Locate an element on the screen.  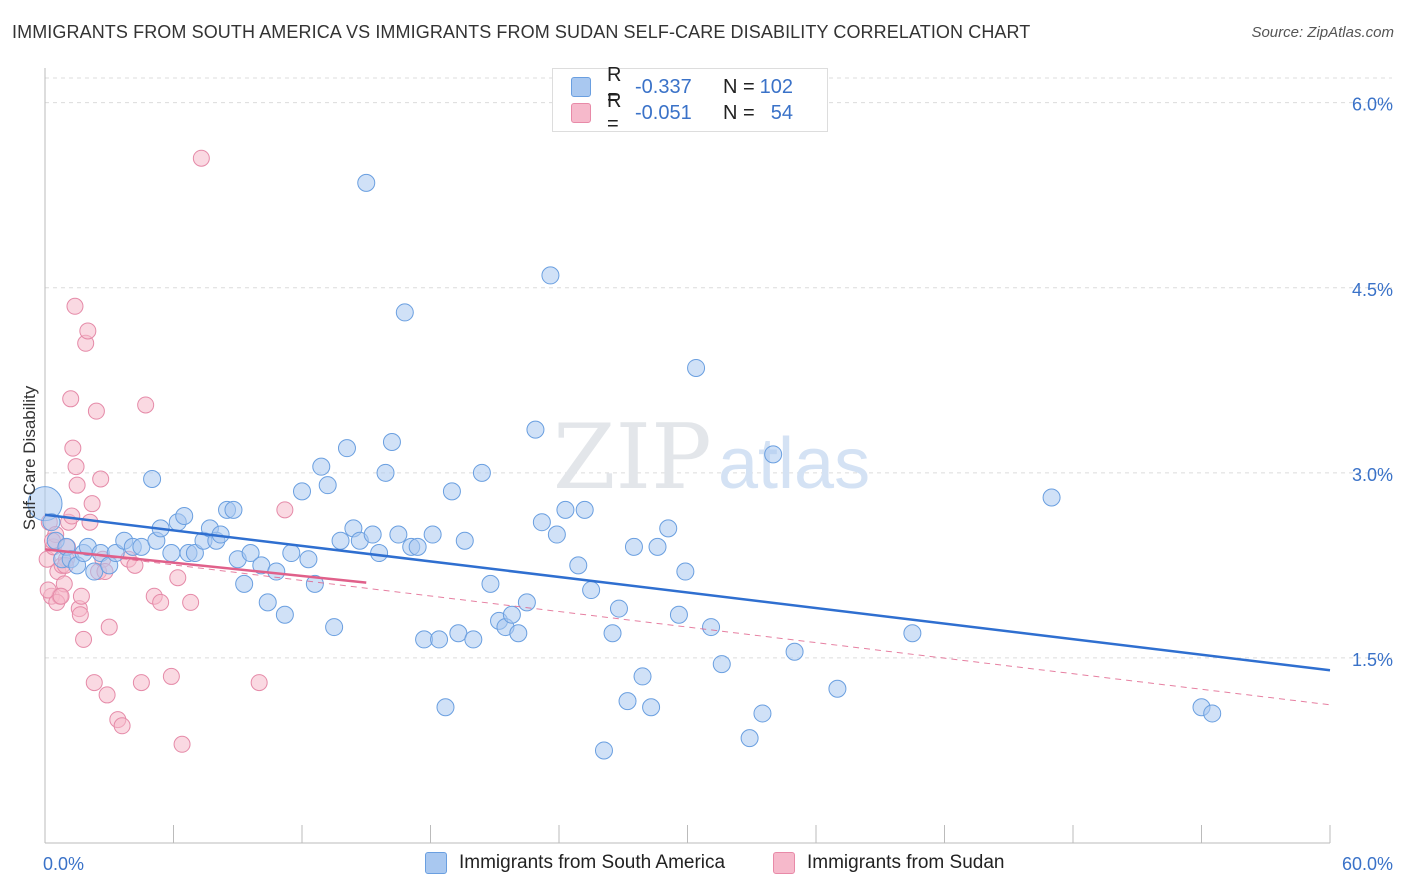
x-tick-label: 0.0% is located at coordinates (63, 864).